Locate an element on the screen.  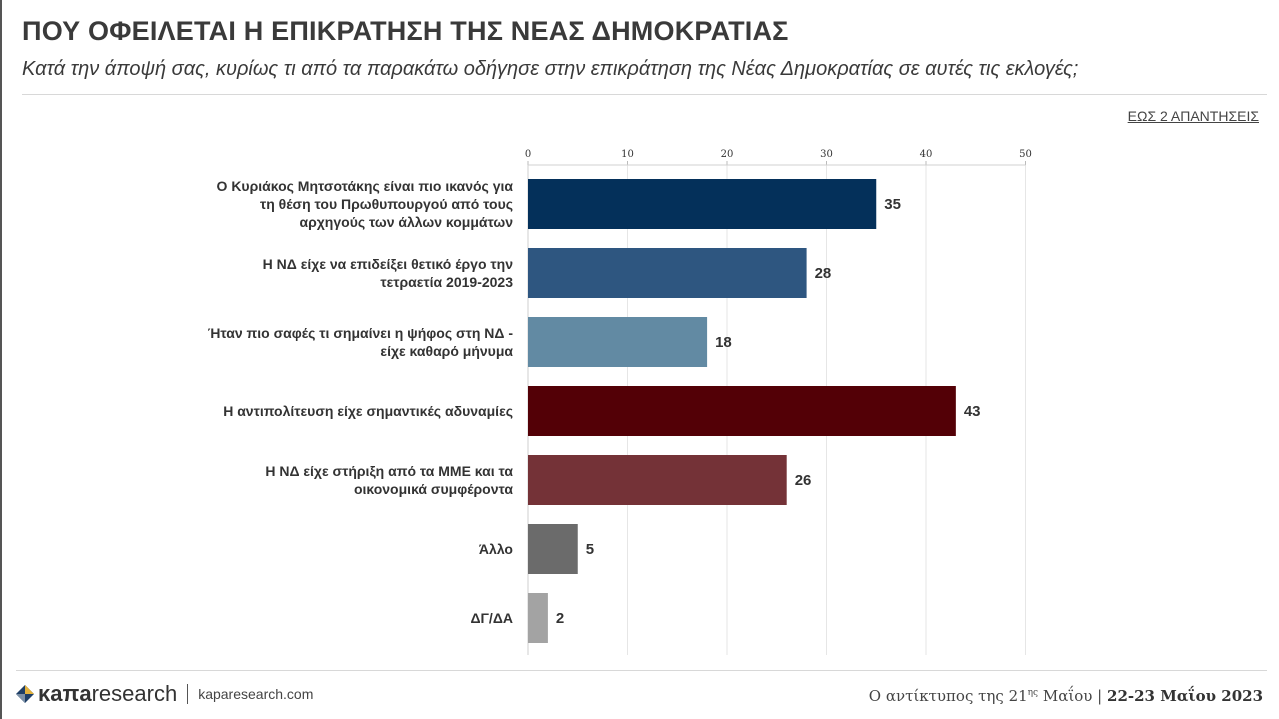
tick-label-30: 30 is located at coordinates (826, 154).